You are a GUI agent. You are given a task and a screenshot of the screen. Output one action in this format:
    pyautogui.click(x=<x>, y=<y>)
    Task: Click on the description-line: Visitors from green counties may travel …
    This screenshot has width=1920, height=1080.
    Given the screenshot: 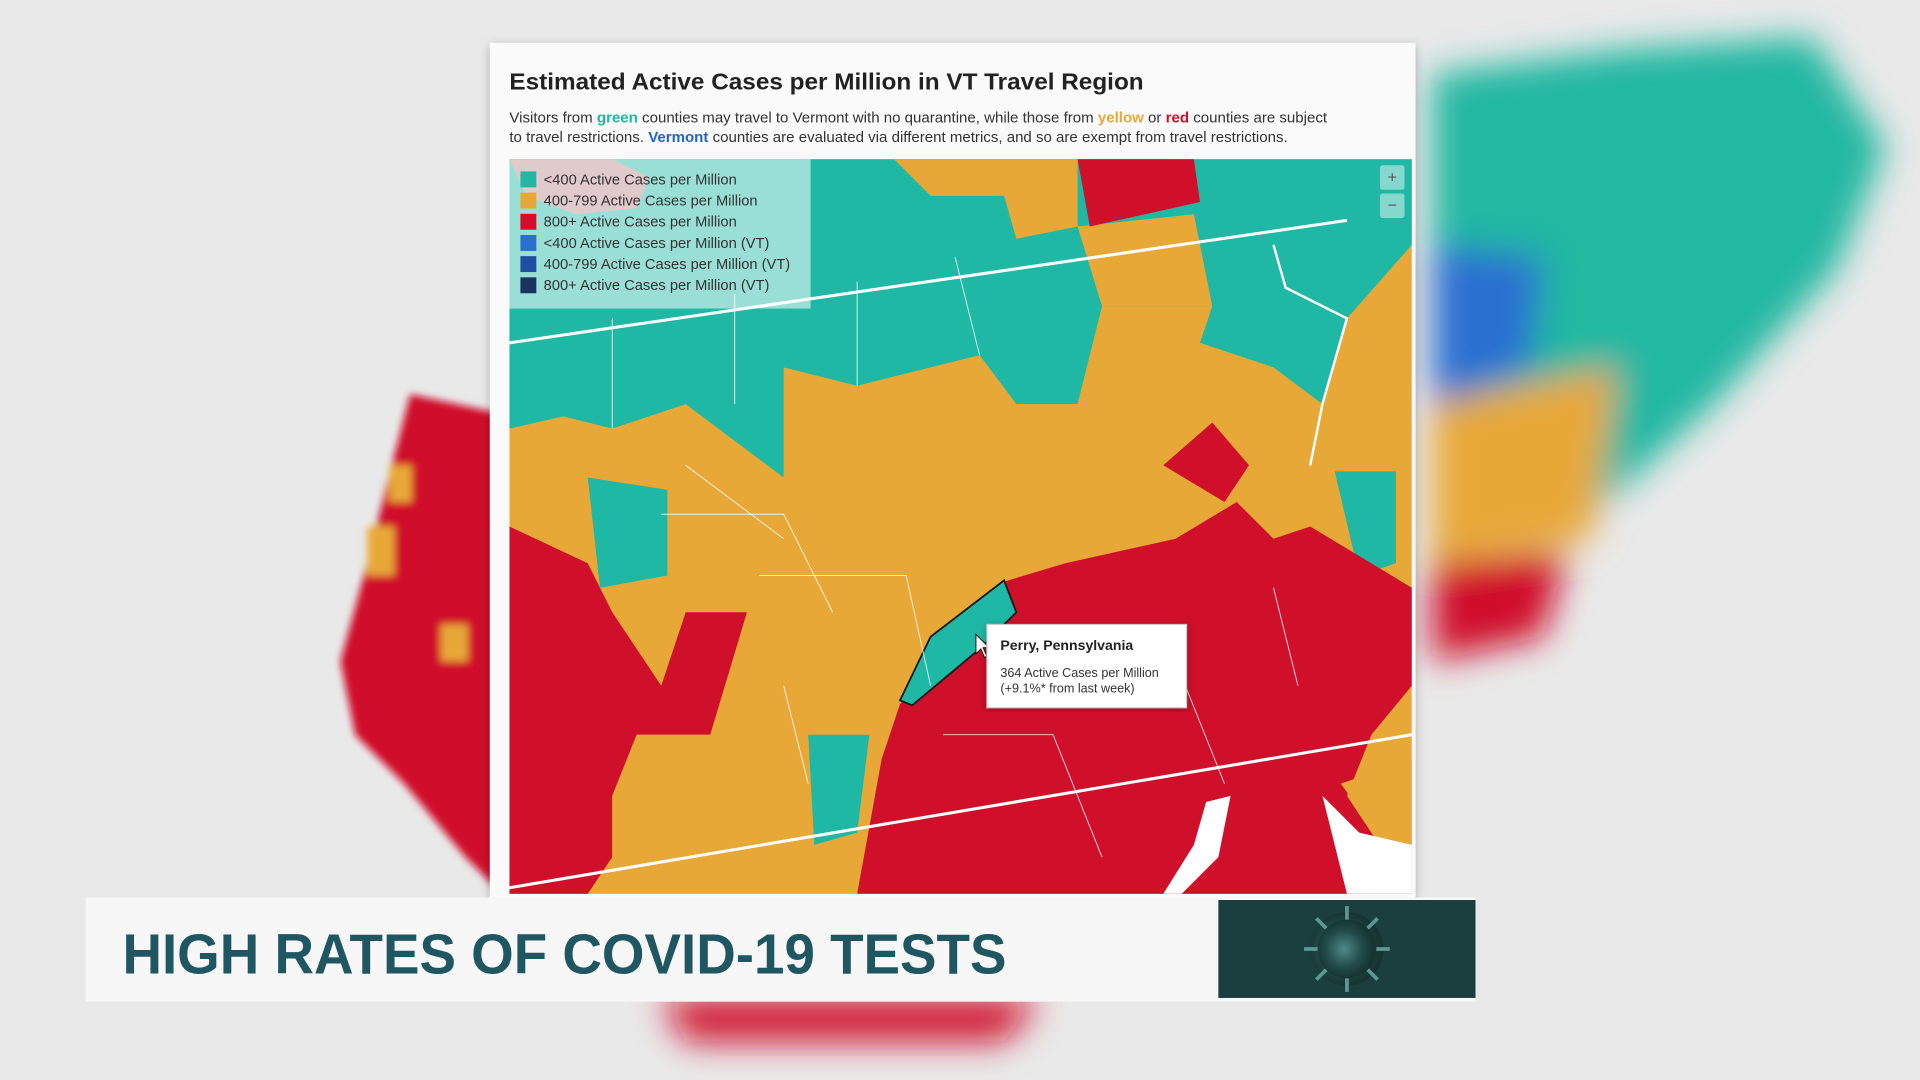 What is the action you would take?
    pyautogui.click(x=918, y=117)
    